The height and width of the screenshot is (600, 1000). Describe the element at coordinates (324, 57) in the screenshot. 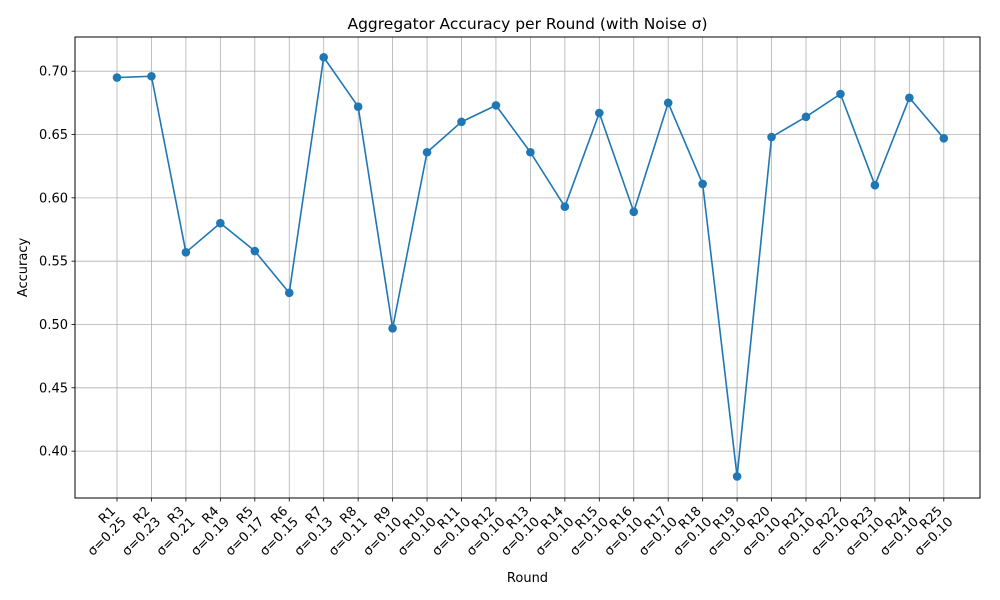

I see `data-point-r7` at that location.